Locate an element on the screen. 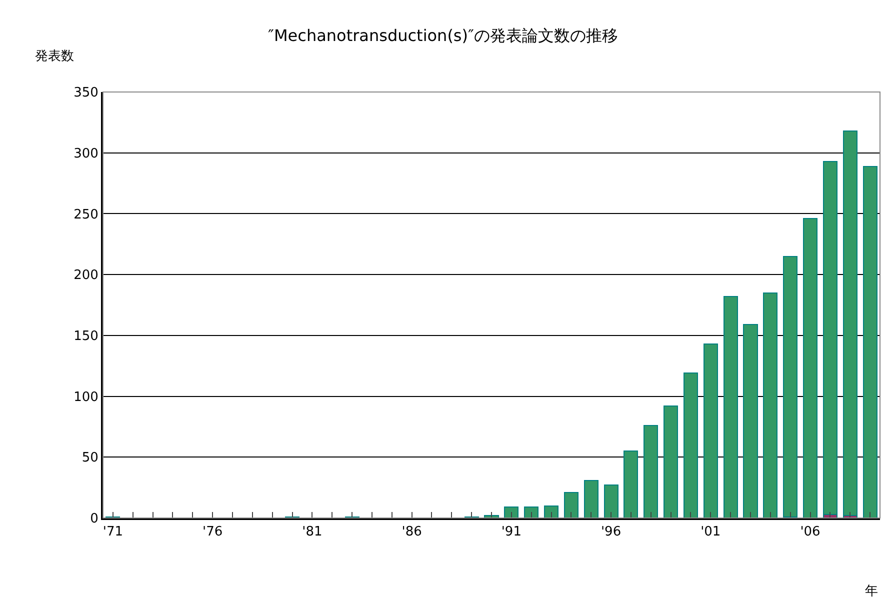 This screenshot has height=600, width=886. y-tick-label: 0 is located at coordinates (94, 519).